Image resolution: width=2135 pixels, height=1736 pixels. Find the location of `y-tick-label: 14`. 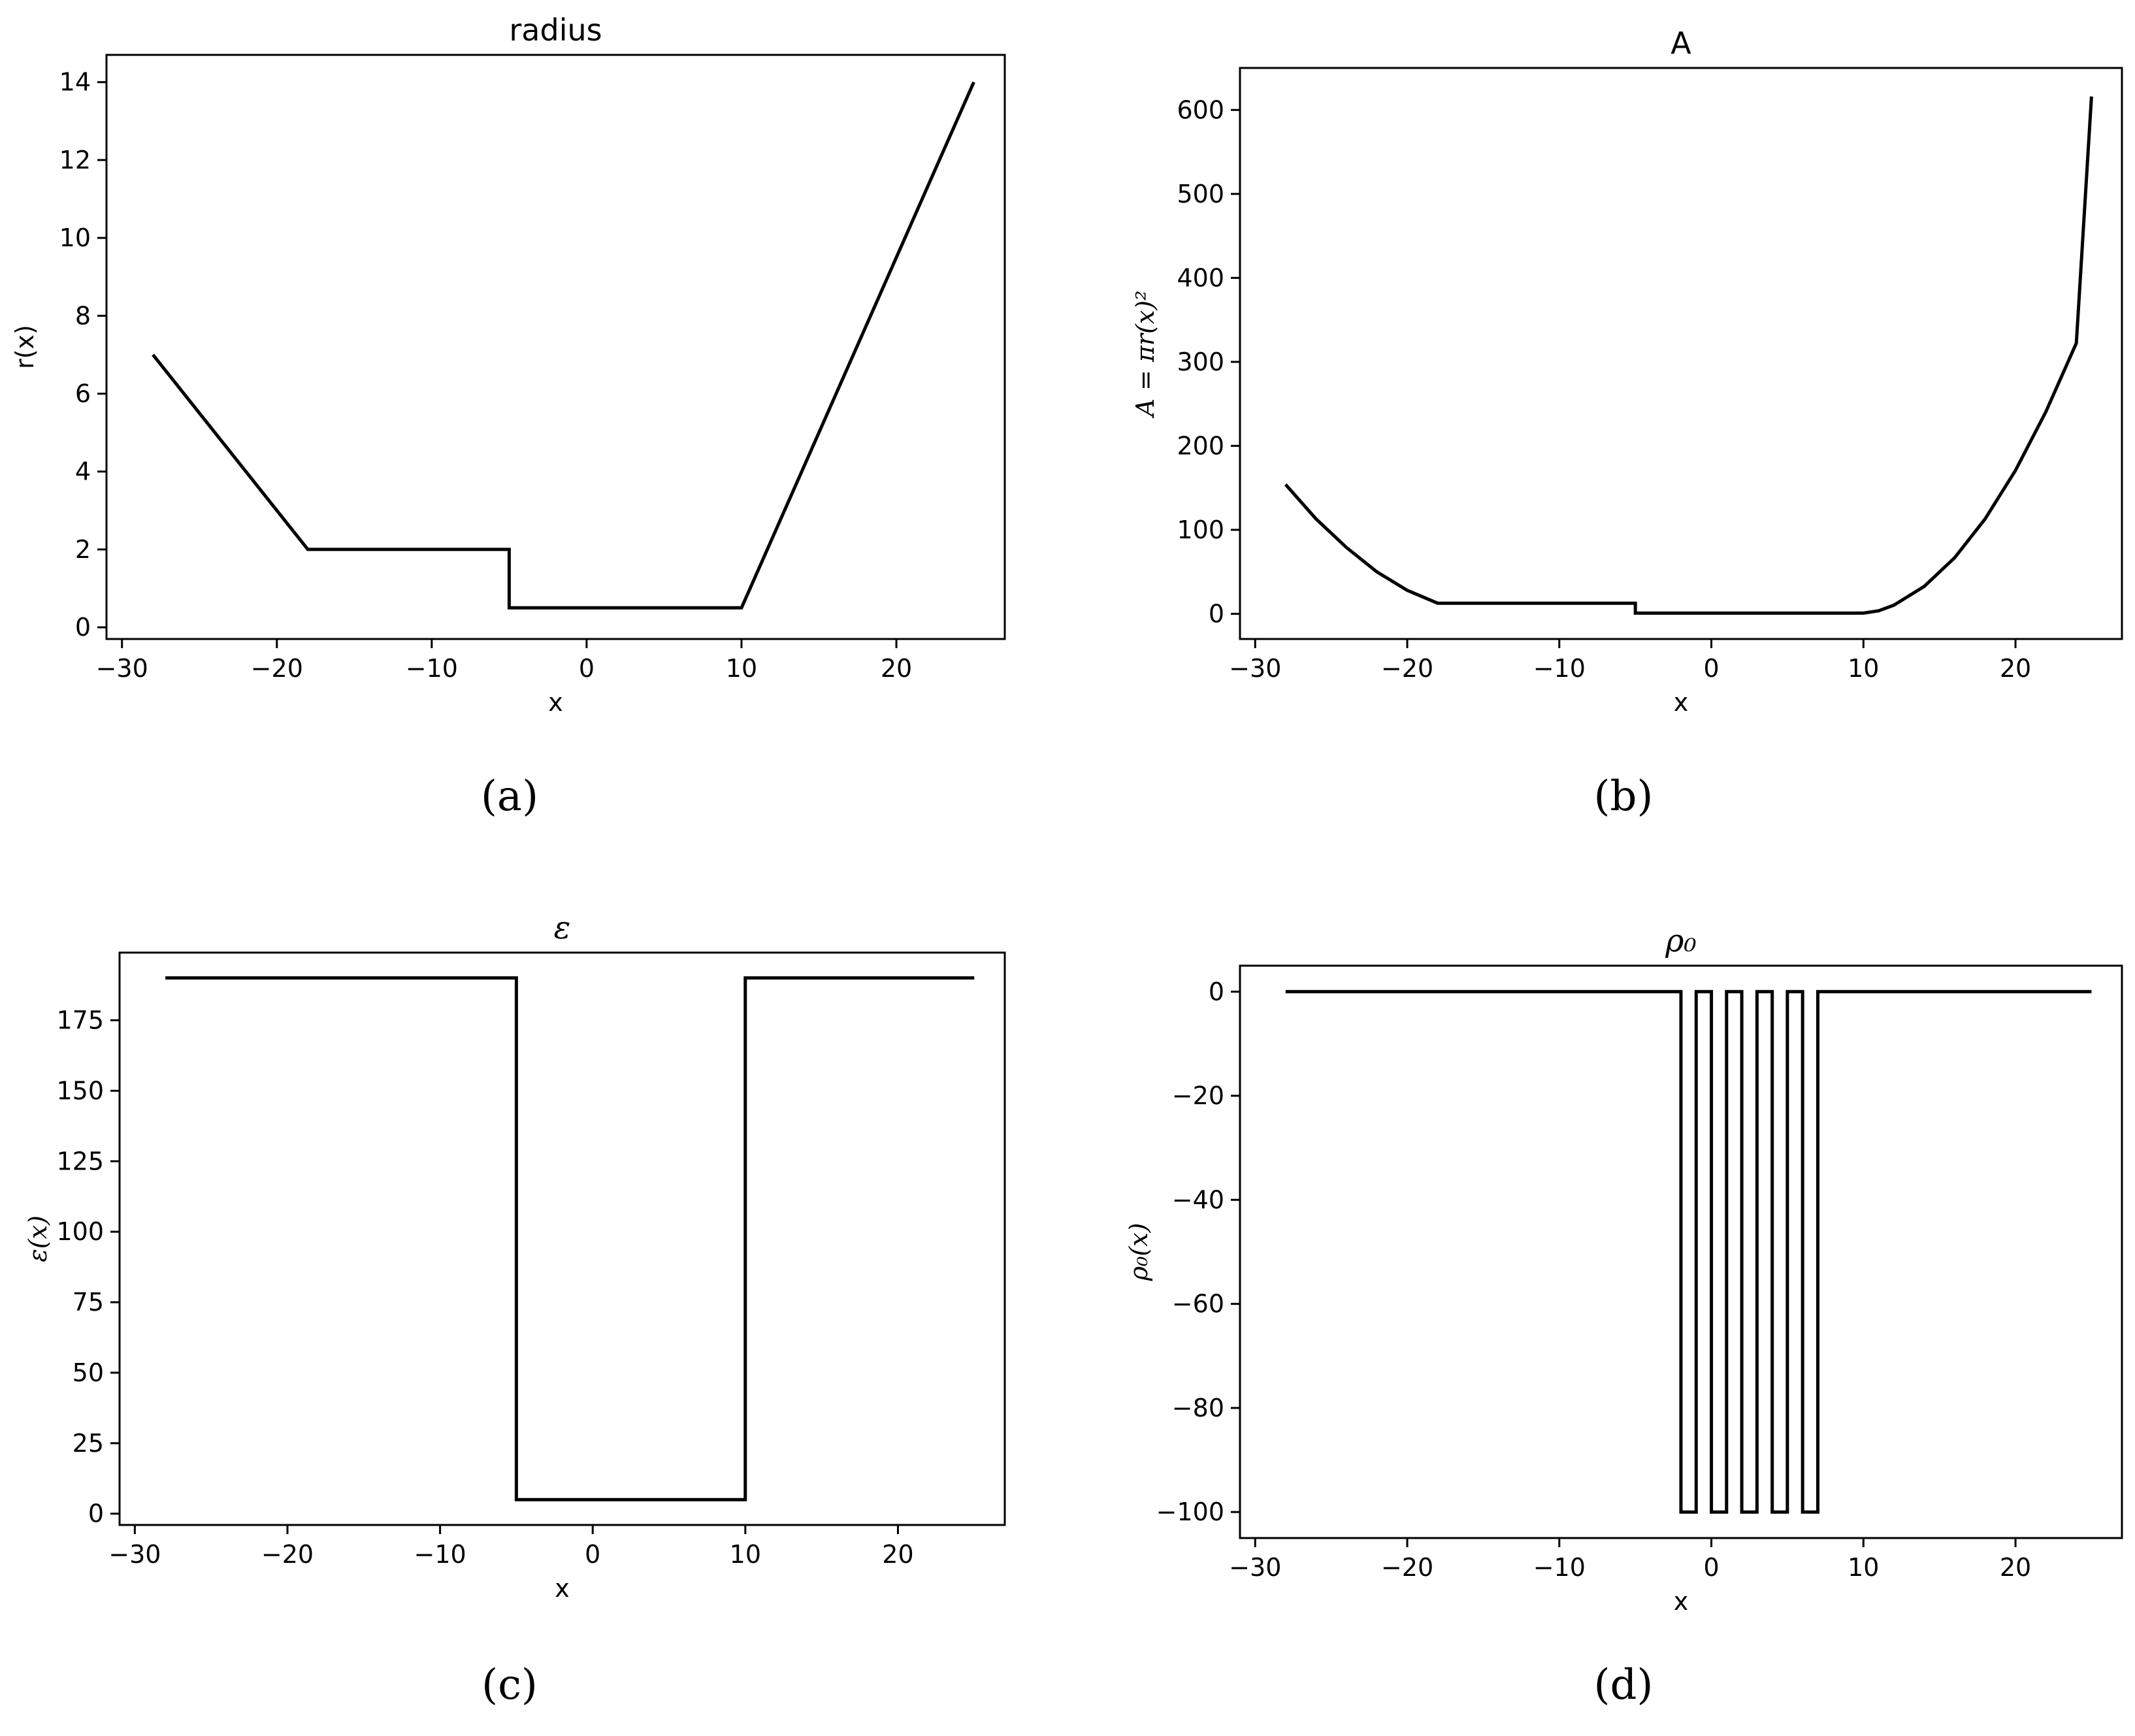

y-tick-label: 14 is located at coordinates (75, 82).